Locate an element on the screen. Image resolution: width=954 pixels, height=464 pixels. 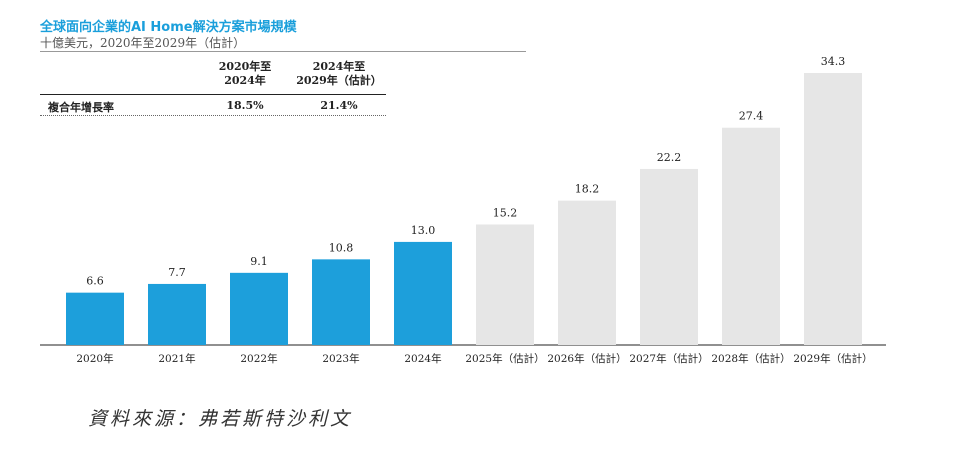
chart-title: 全球面向企業的AI Home解決方案市場規模 is located at coordinates (168, 27).